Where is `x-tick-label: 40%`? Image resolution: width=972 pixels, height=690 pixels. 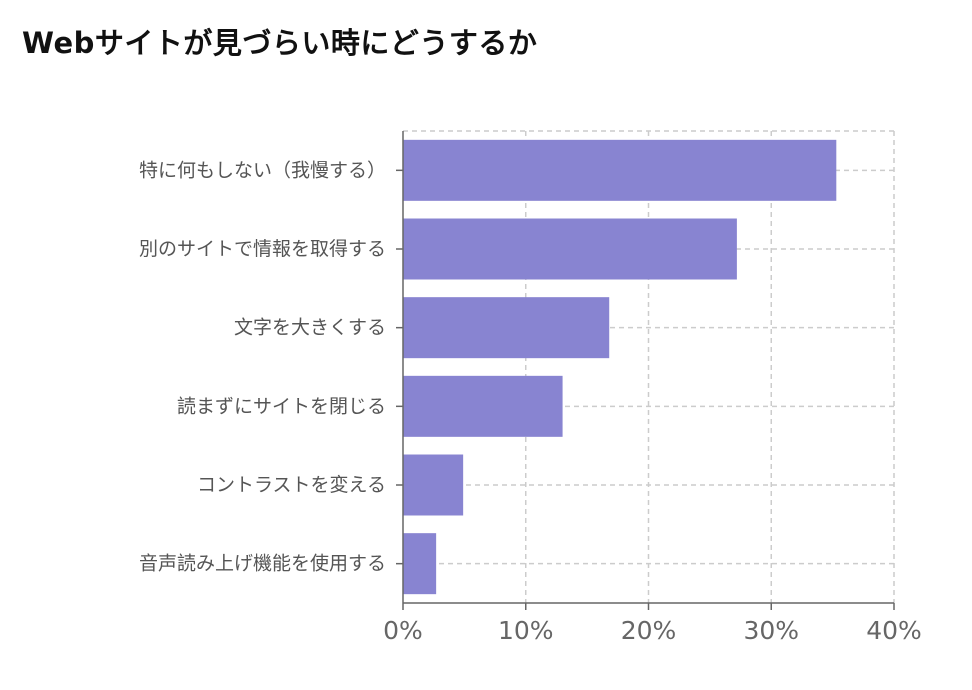 x-tick-label: 40% is located at coordinates (894, 630).